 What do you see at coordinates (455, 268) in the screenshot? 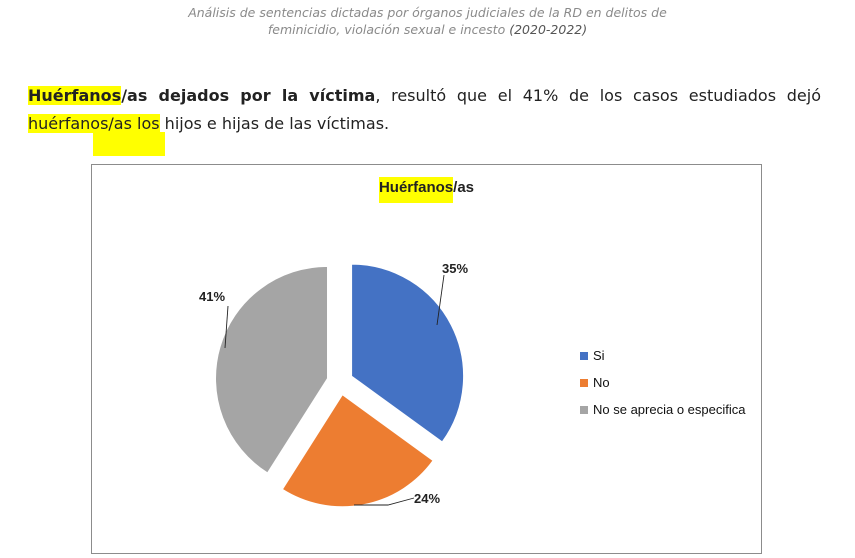
I see `data-label: 35%` at bounding box center [455, 268].